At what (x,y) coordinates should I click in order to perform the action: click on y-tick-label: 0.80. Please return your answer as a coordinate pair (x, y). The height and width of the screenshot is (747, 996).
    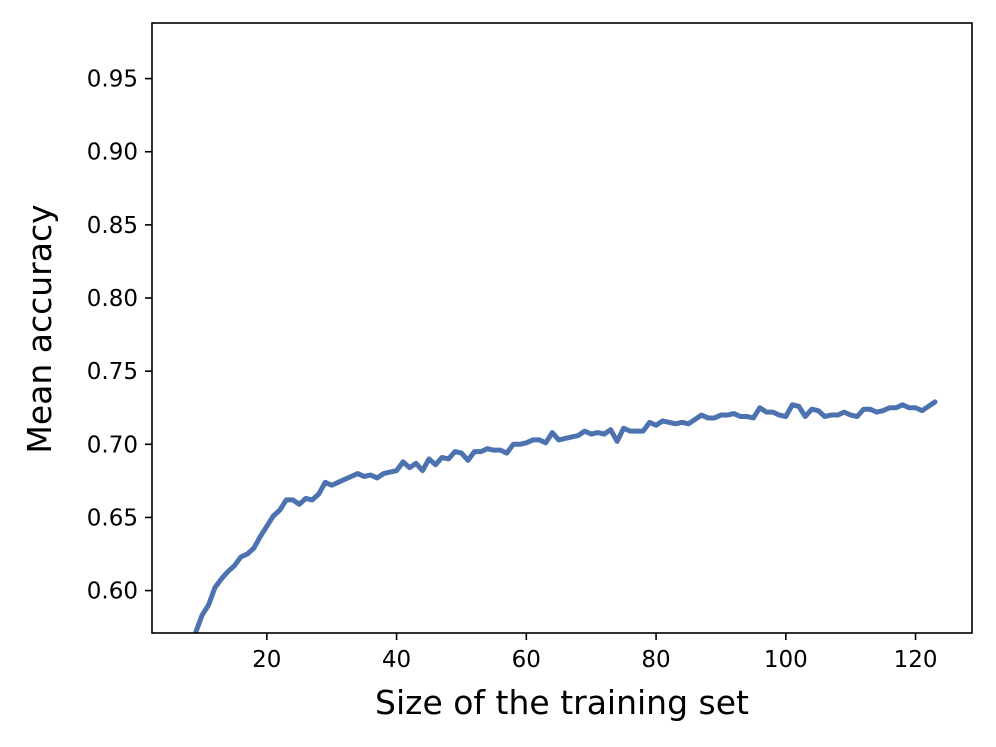
    Looking at the image, I should click on (112, 299).